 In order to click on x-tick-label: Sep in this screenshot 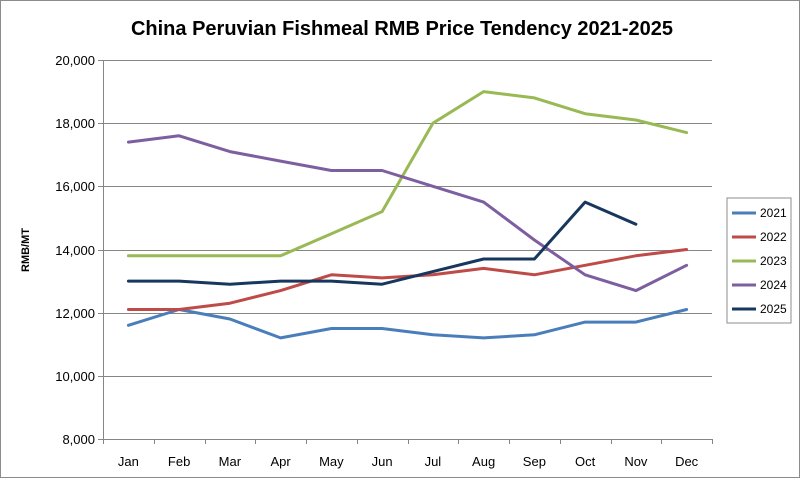, I will do `click(534, 461)`.